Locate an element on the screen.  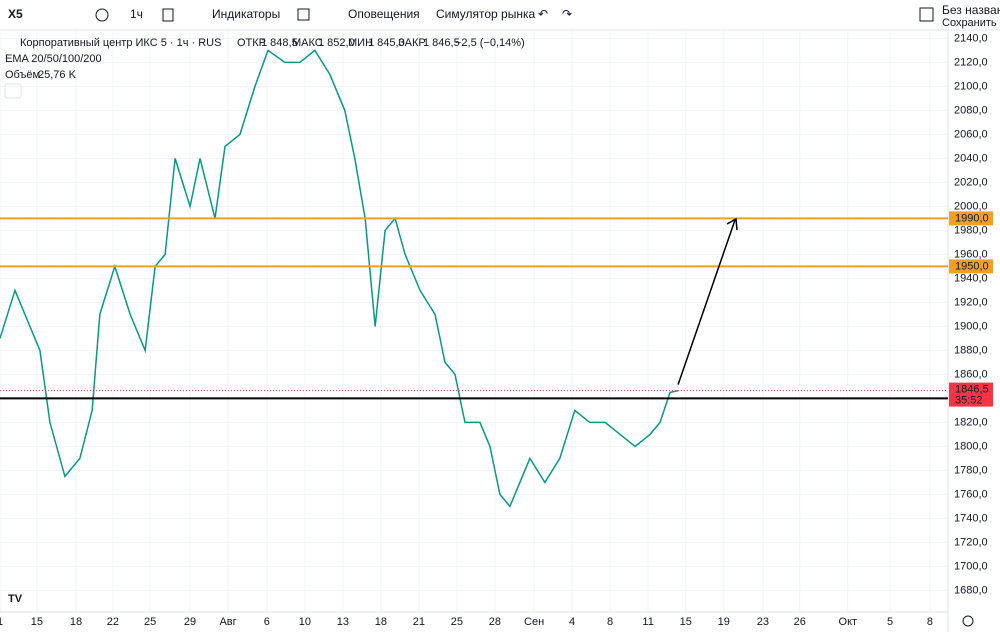
layout-name: Без названия is located at coordinates (971, 10).